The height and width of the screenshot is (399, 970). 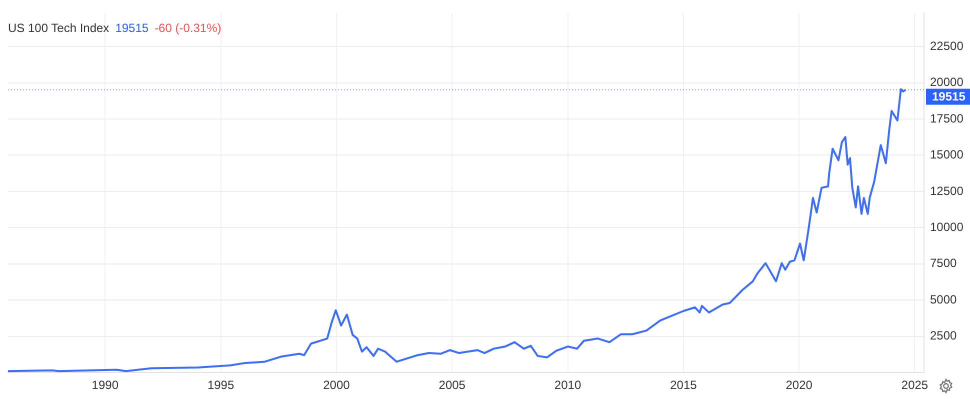 I want to click on x-tick-label: 2015, so click(x=684, y=385).